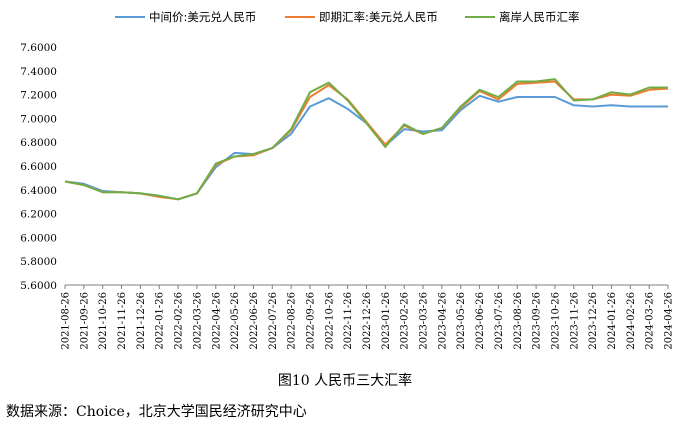  Describe the element at coordinates (273, 321) in the screenshot. I see `x-tick-label: 2022-07-26` at that location.